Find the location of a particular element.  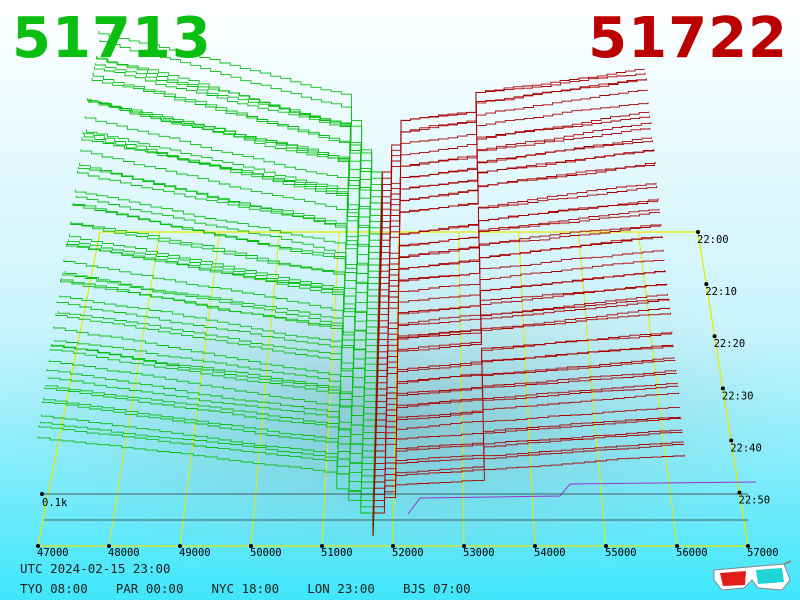

tz-bjs: BJS 07:00 is located at coordinates (436, 588).